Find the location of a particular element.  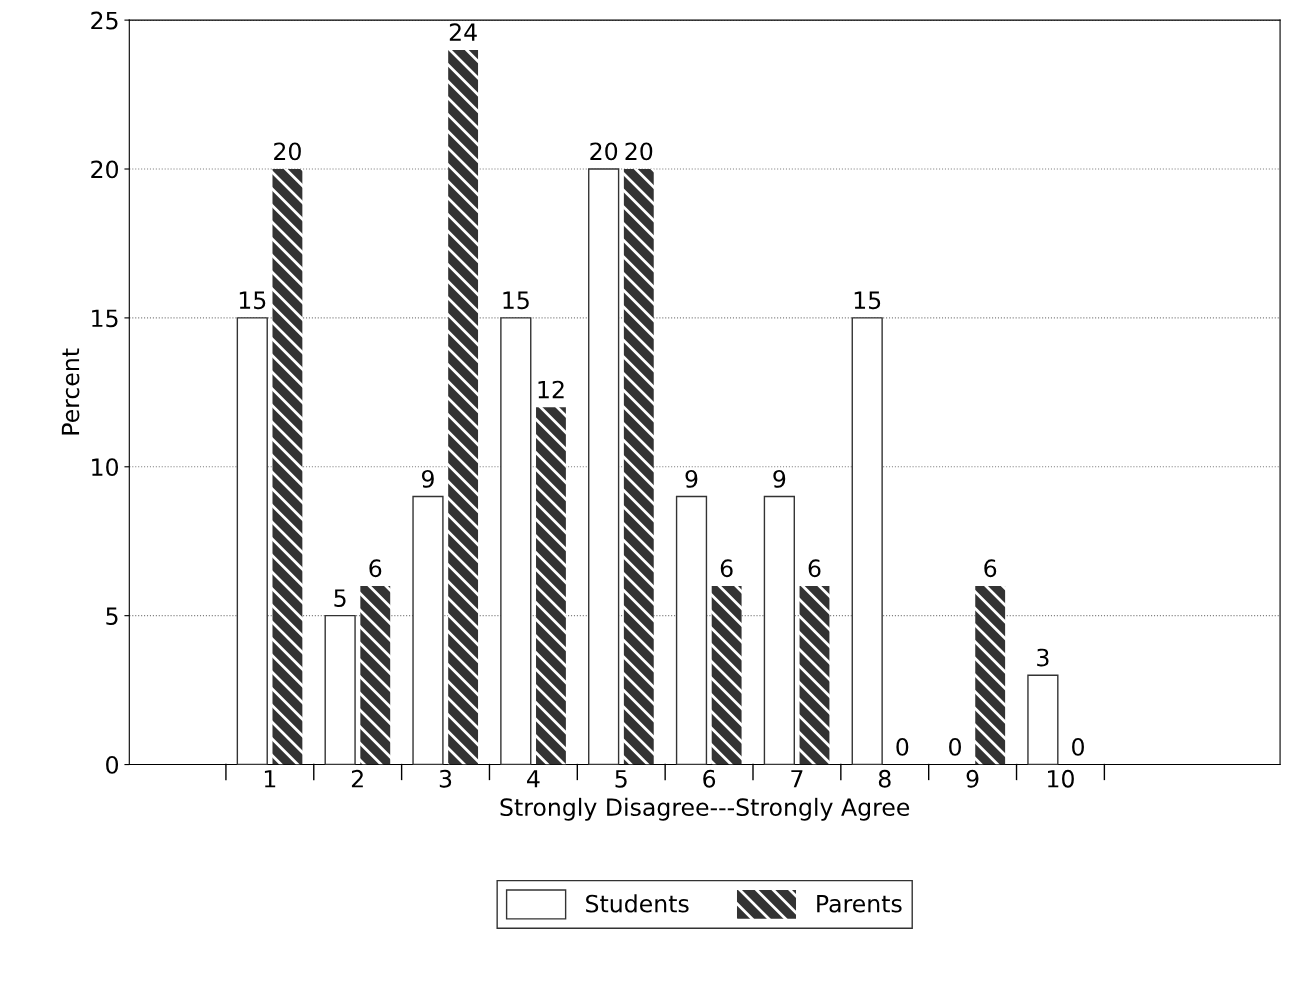

x-tick-label: 8 is located at coordinates (884, 778).